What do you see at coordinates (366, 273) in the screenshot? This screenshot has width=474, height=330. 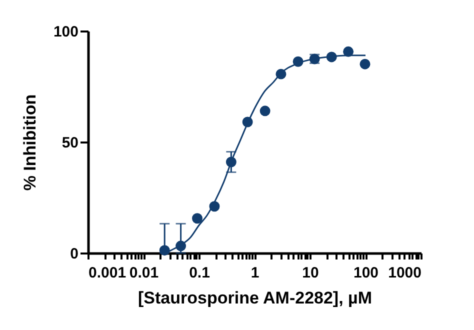 I see `x-tick-label: 100` at bounding box center [366, 273].